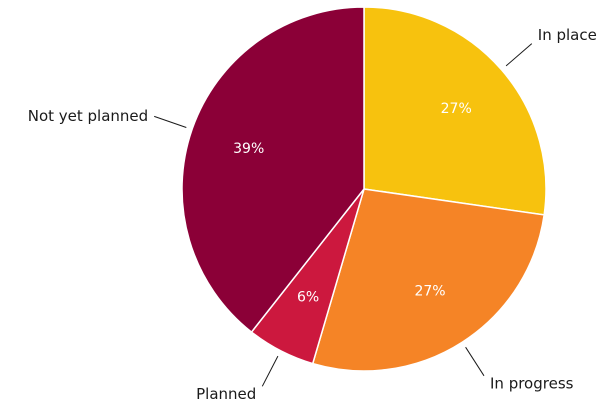 The height and width of the screenshot is (405, 613). I want to click on category-label-in-place: In place, so click(567, 35).